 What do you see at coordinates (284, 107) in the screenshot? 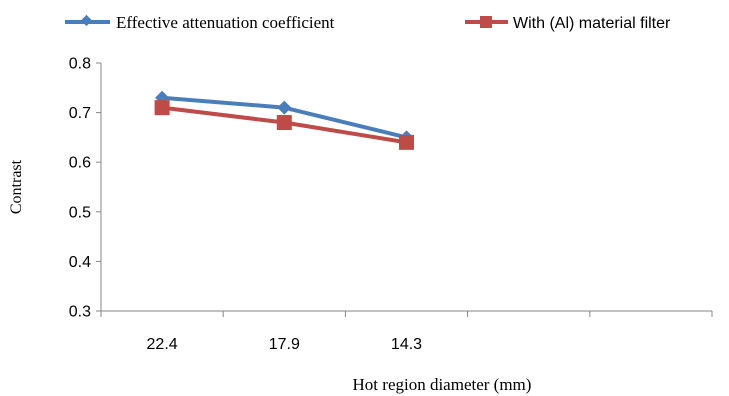
I see `data-point-diamond` at bounding box center [284, 107].